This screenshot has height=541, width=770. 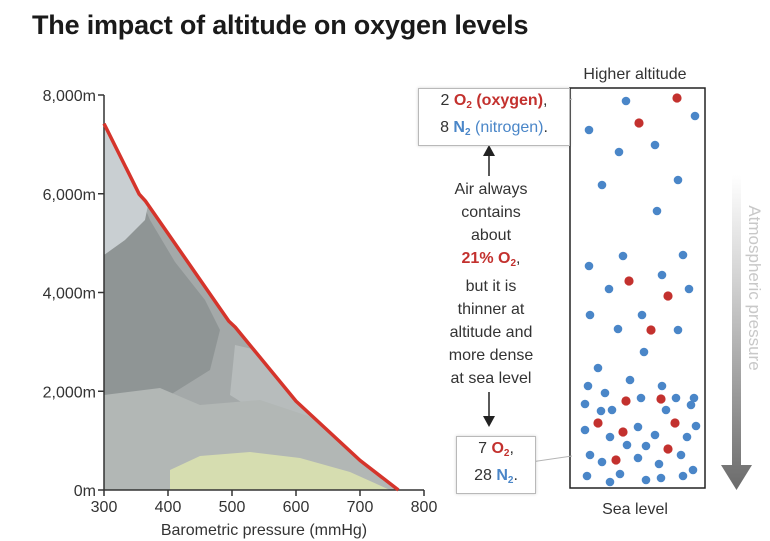 What do you see at coordinates (85, 491) in the screenshot?
I see `y-tick-label: 0m` at bounding box center [85, 491].